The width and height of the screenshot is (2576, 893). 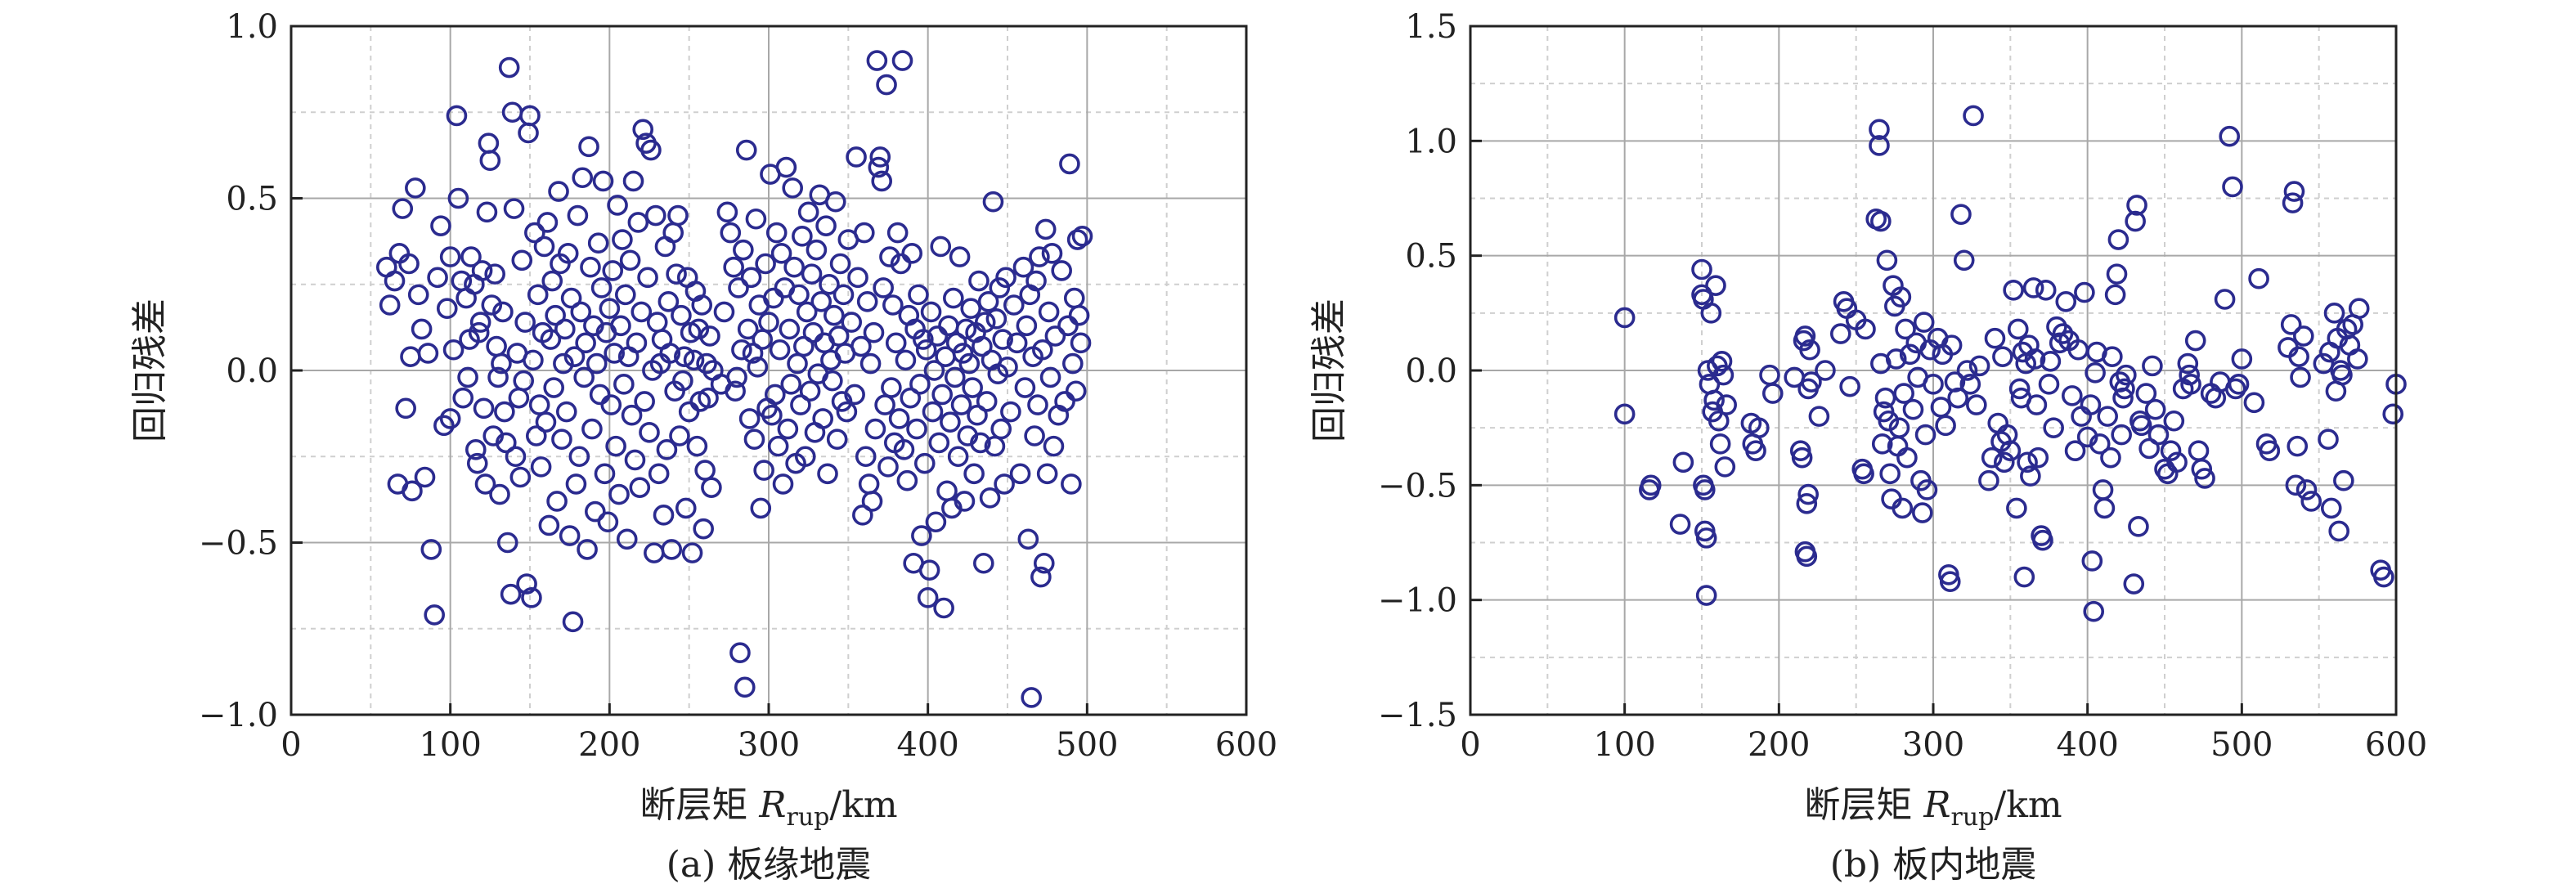 I want to click on x-axis-label-variable: R, so click(x=1937, y=805).